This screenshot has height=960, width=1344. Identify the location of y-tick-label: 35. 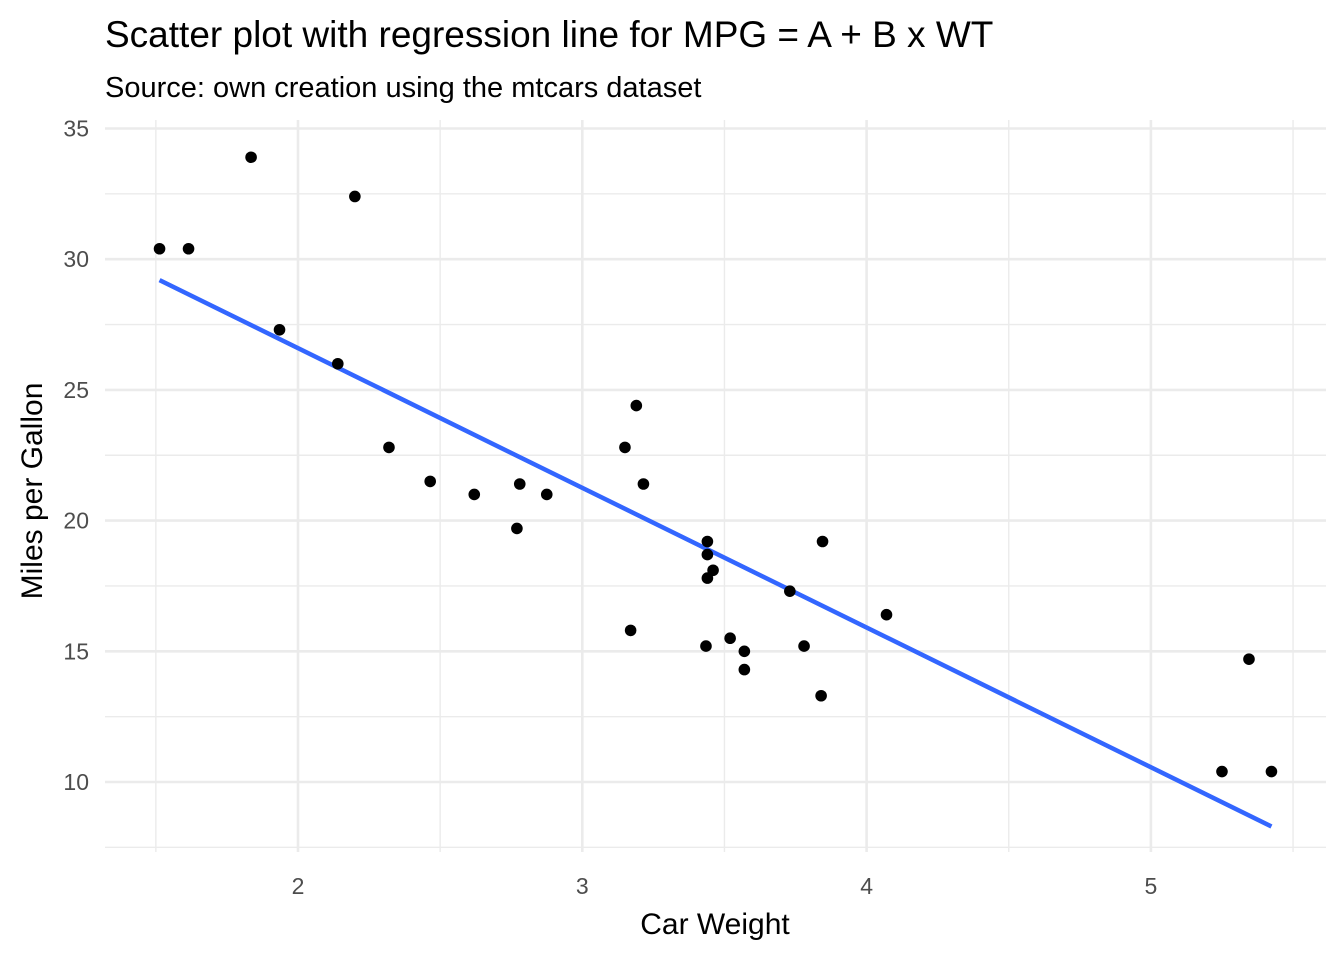
(76, 129).